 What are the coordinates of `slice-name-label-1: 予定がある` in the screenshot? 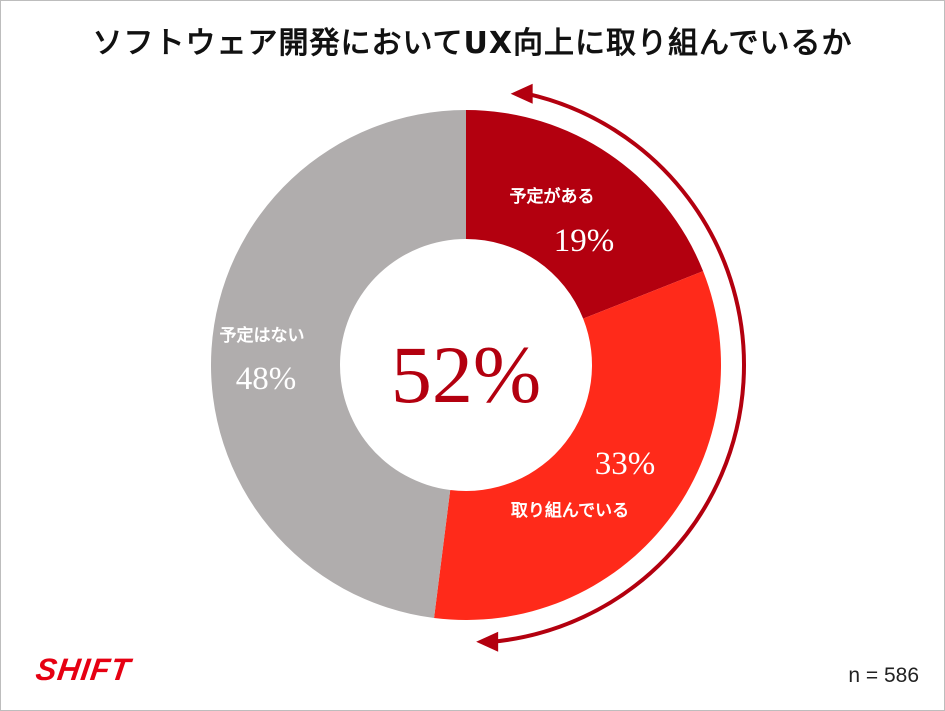 It's located at (552, 196).